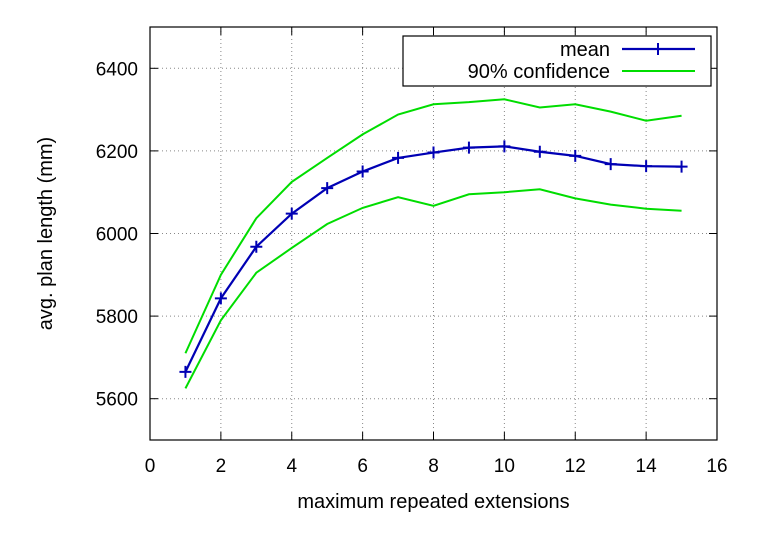 The height and width of the screenshot is (542, 763). I want to click on legend-label-90-confidence: 90% confidence, so click(539, 72).